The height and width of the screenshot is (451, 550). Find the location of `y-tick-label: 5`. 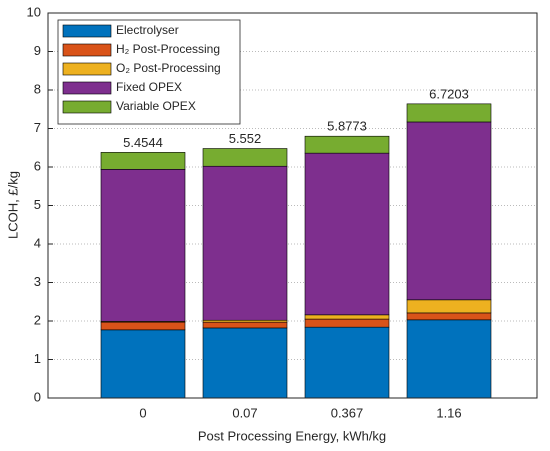

y-tick-label: 5 is located at coordinates (37, 204).